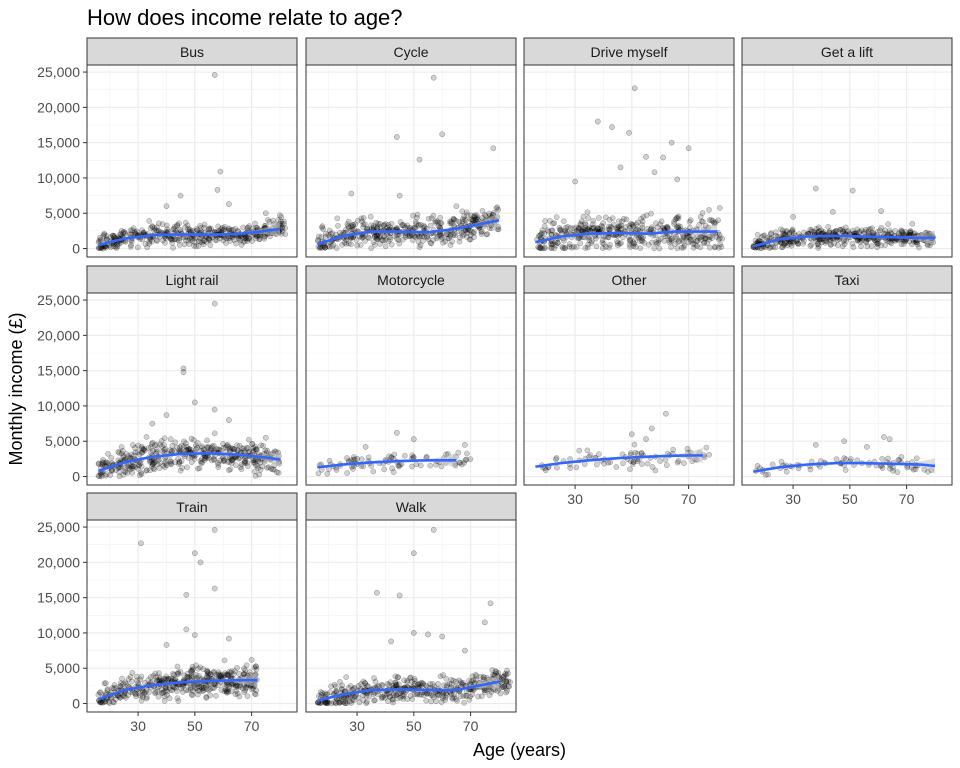 Image resolution: width=960 pixels, height=768 pixels. What do you see at coordinates (412, 507) in the screenshot?
I see `strip-label-walk: Walk` at bounding box center [412, 507].